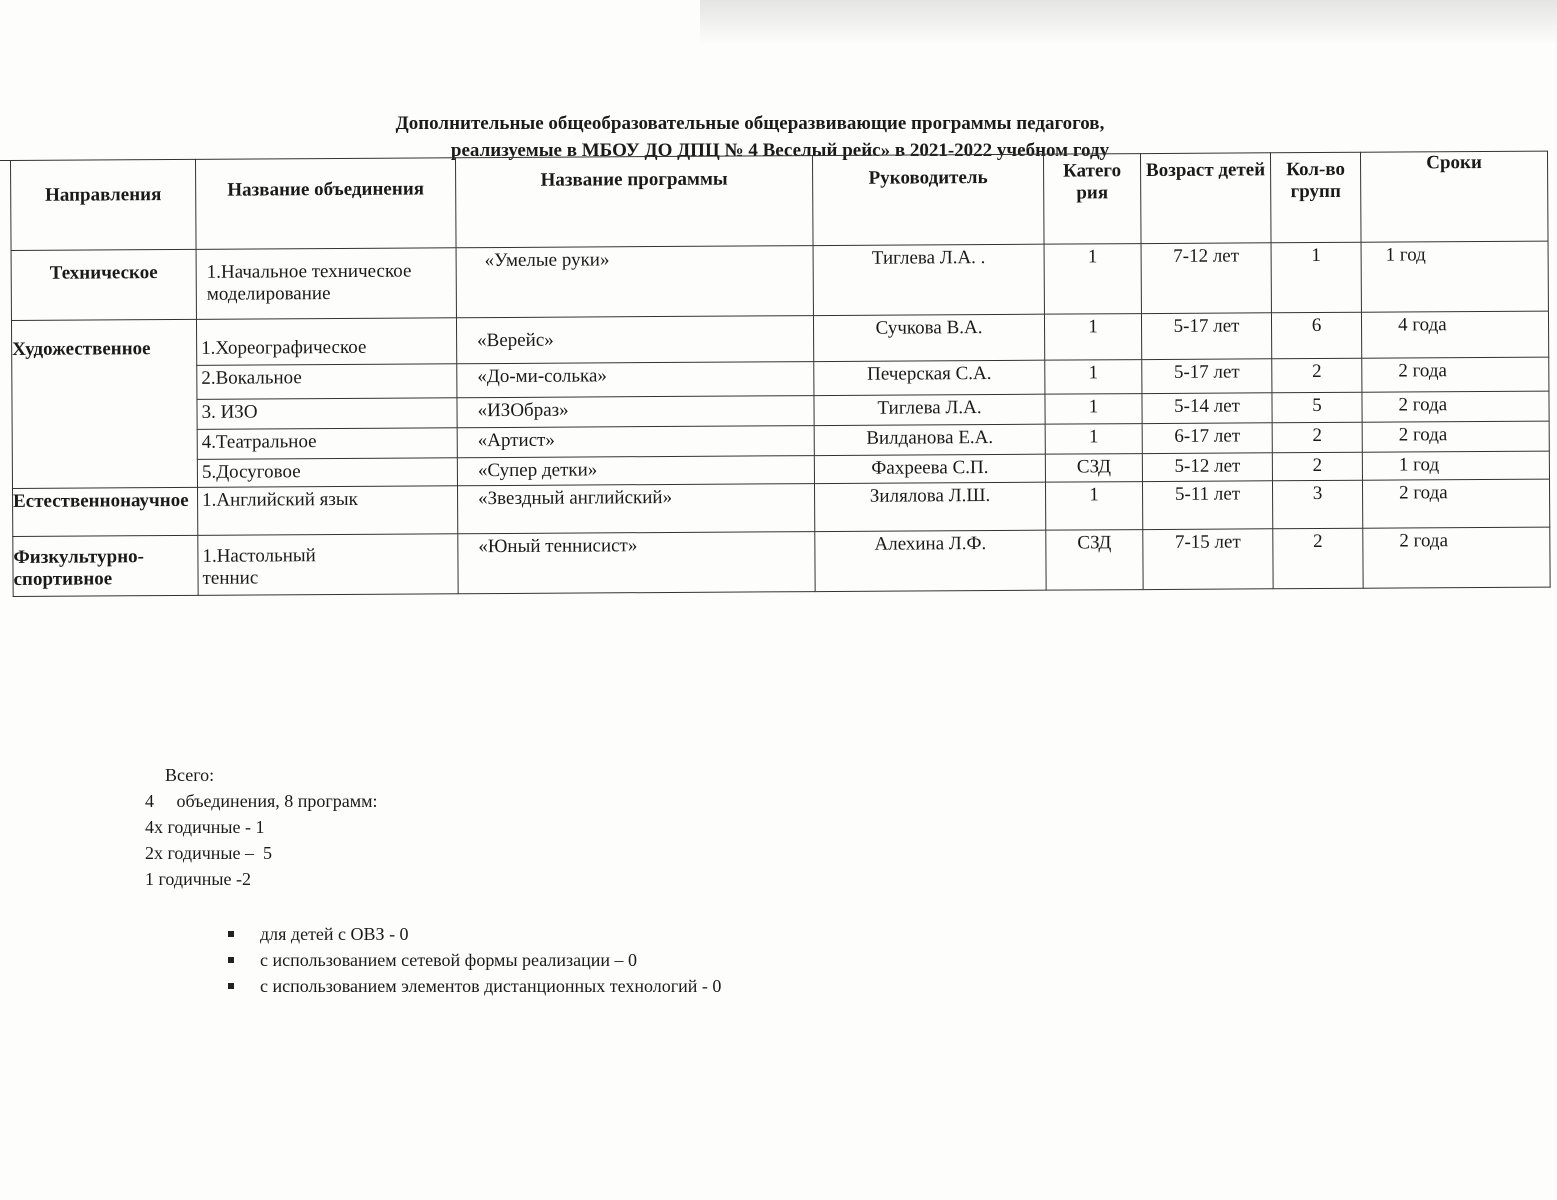  What do you see at coordinates (104, 404) in the screenshot?
I see `direction-cell: Художественное` at bounding box center [104, 404].